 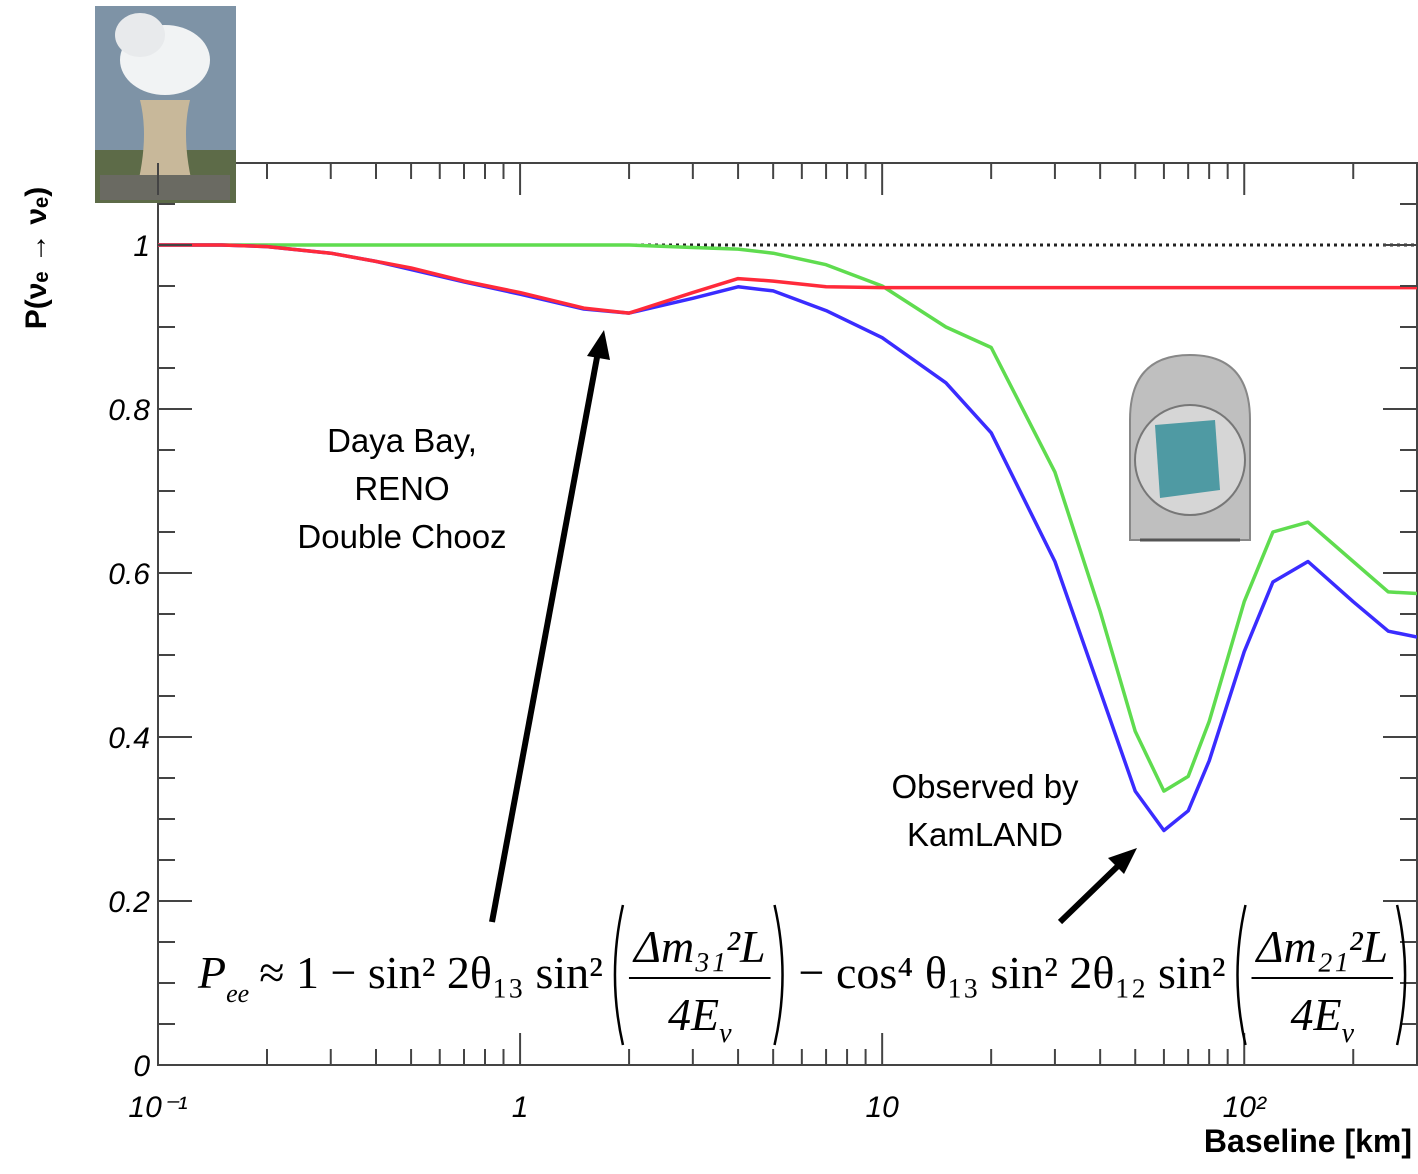 I want to click on detector-image, so click(x=1190, y=447).